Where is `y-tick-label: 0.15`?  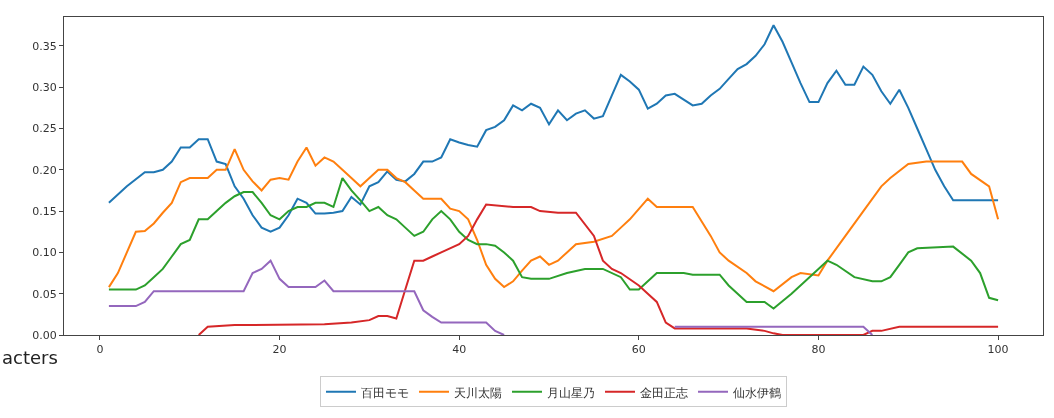 y-tick-label: 0.15 is located at coordinates (44, 211).